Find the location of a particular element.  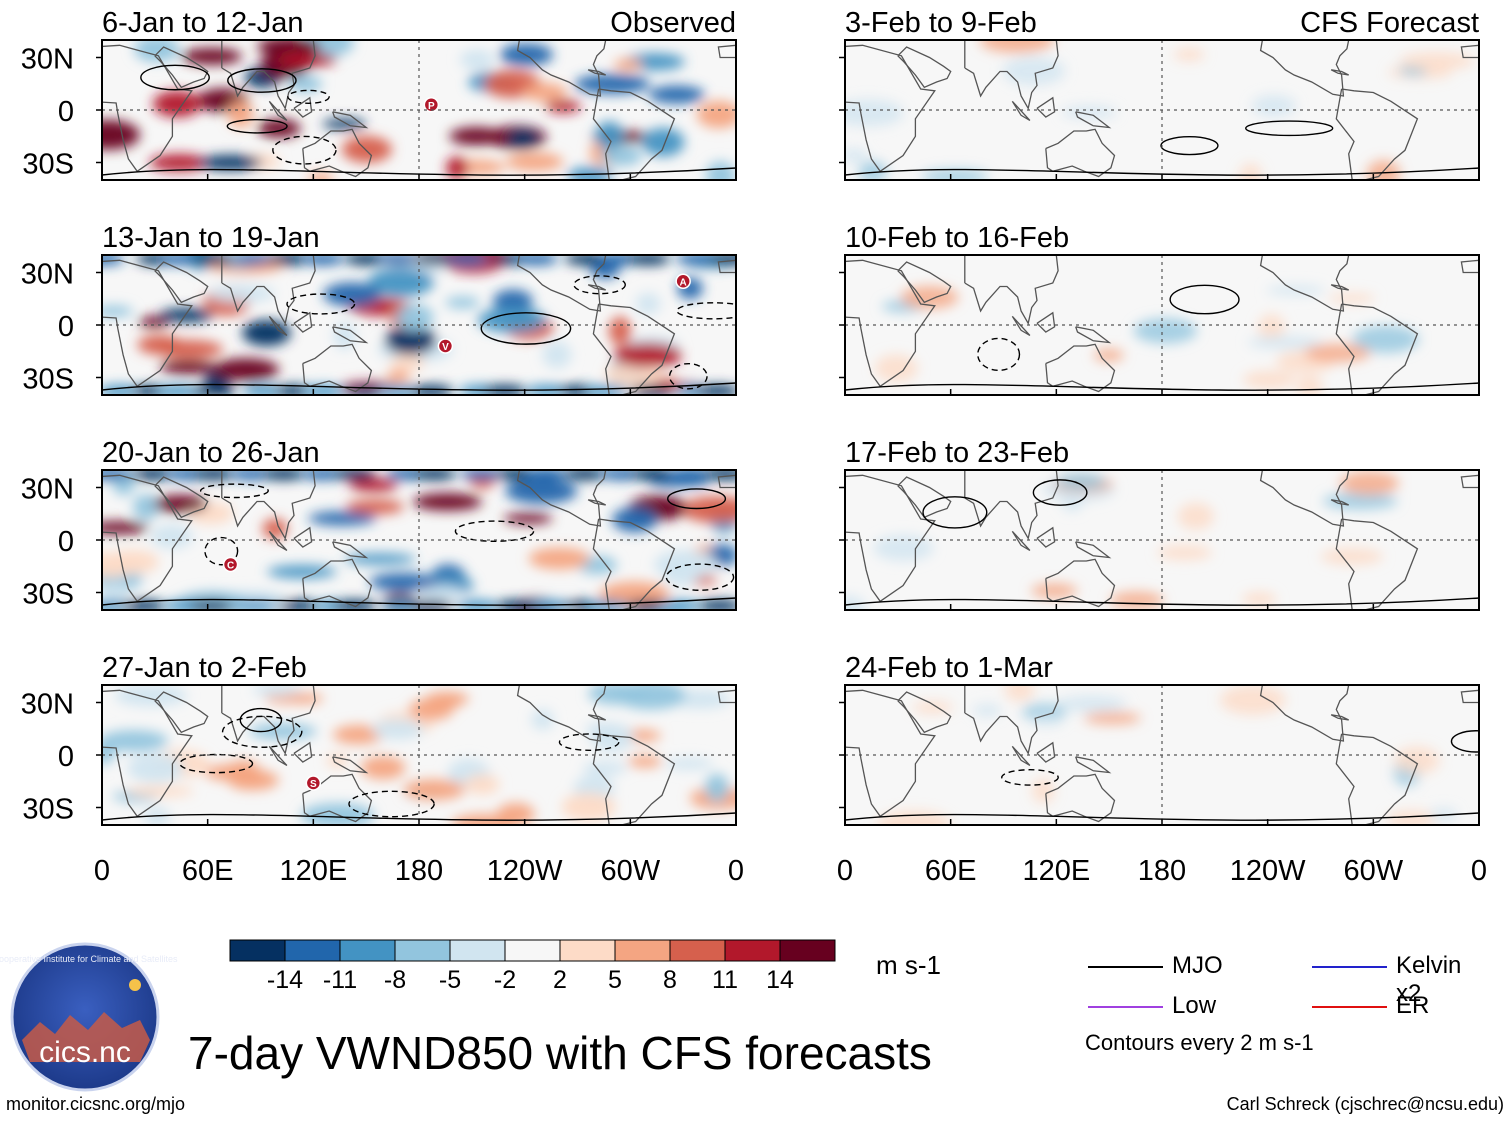

panel-content is located at coordinates (1162, 755).